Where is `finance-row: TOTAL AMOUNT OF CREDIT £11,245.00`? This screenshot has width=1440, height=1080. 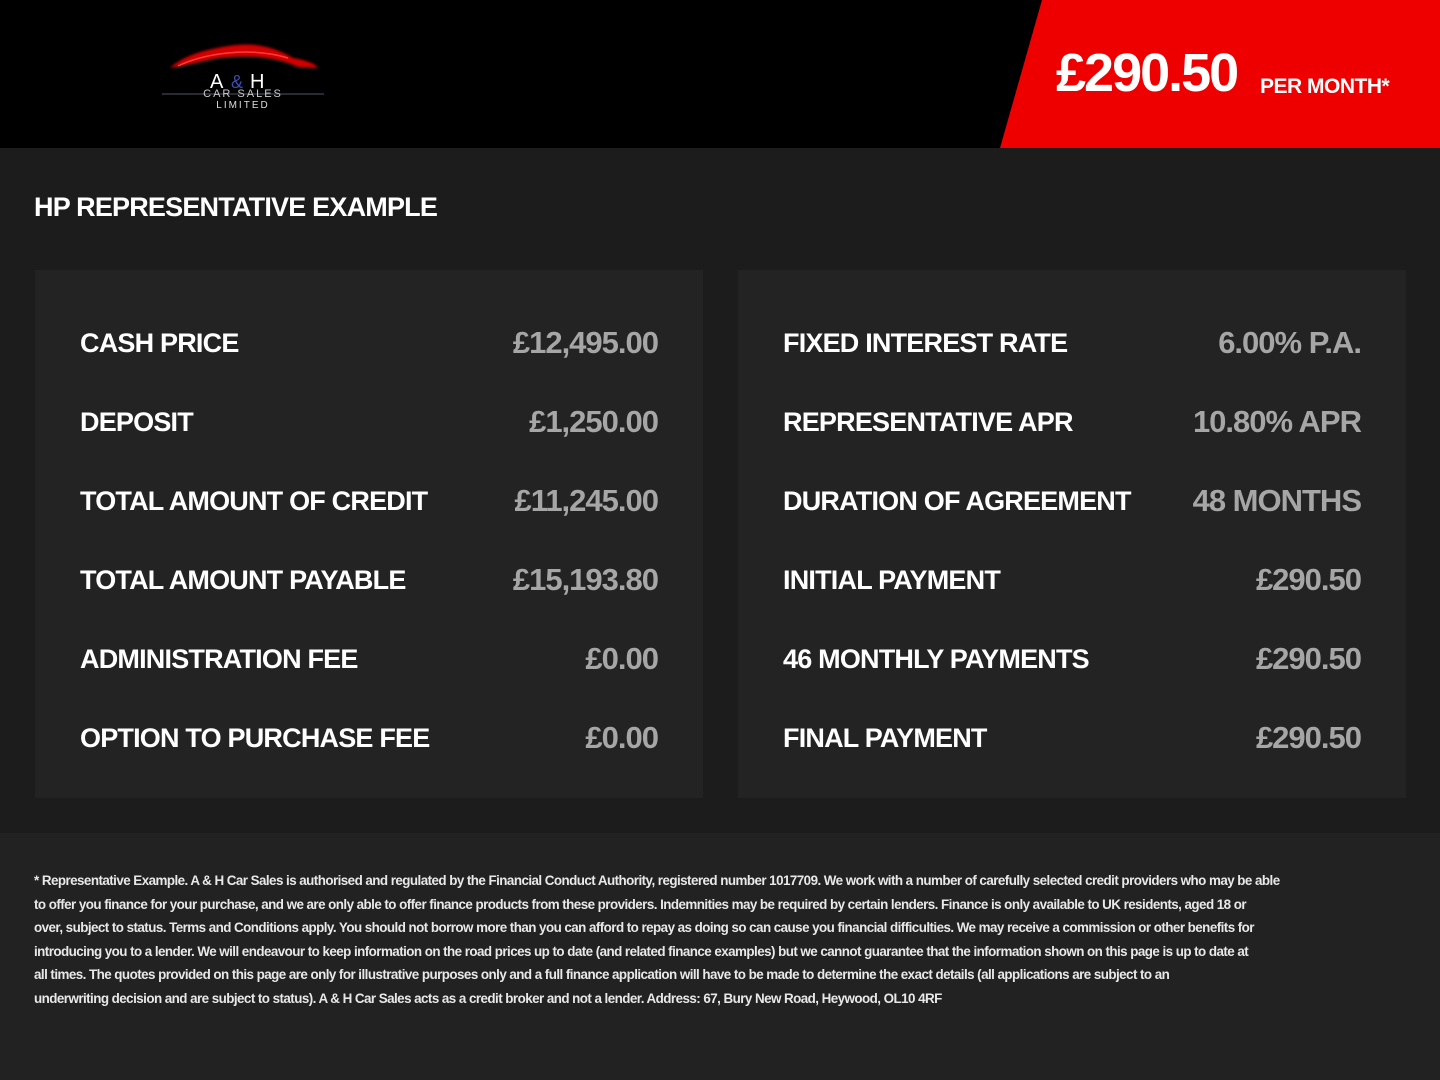 finance-row: TOTAL AMOUNT OF CREDIT £11,245.00 is located at coordinates (369, 501).